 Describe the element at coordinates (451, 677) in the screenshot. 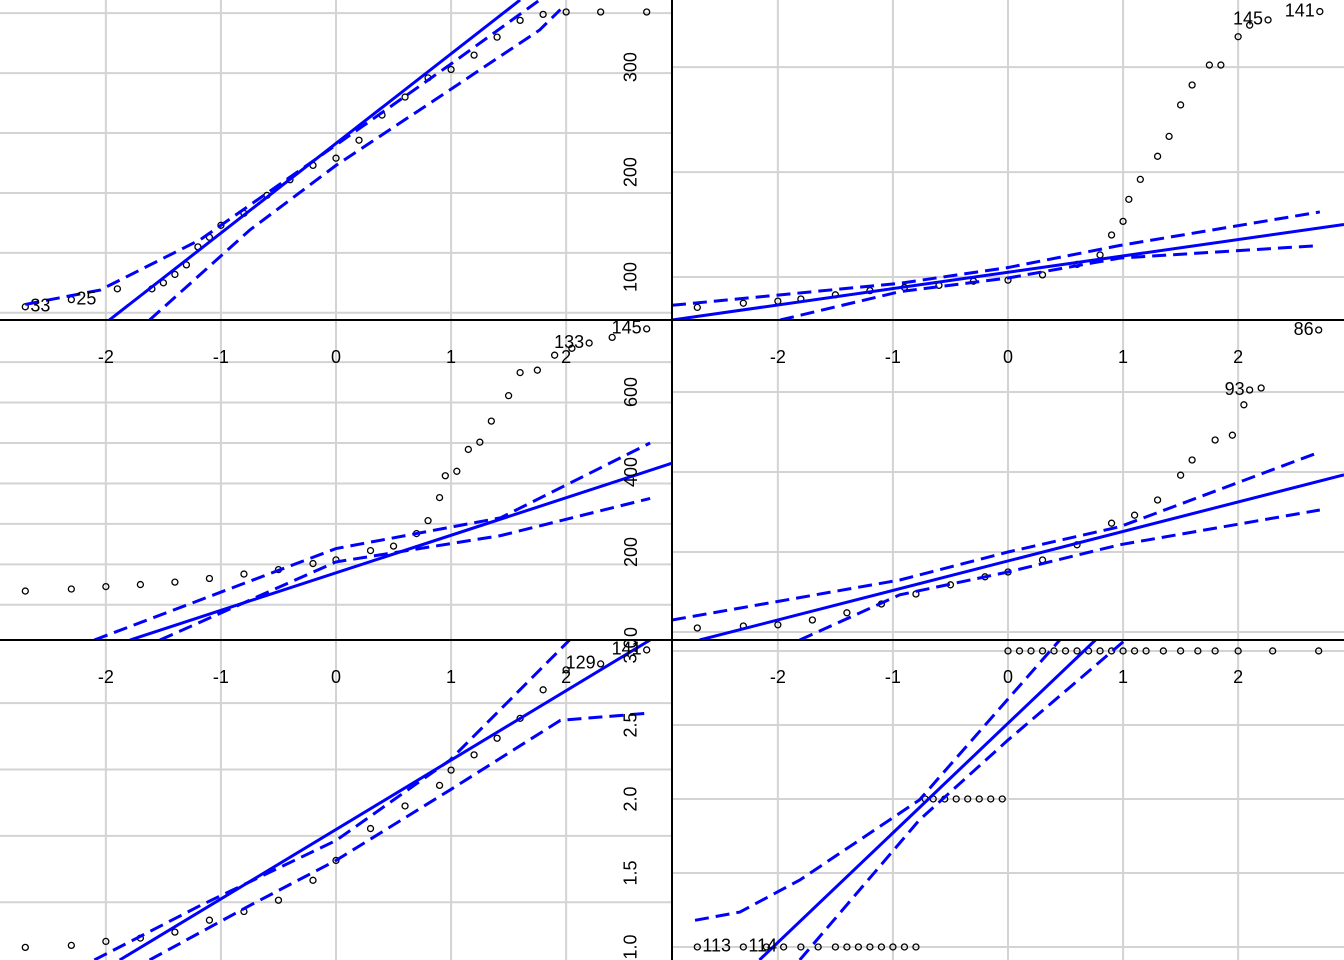

I see `x-tick-label: 1` at that location.